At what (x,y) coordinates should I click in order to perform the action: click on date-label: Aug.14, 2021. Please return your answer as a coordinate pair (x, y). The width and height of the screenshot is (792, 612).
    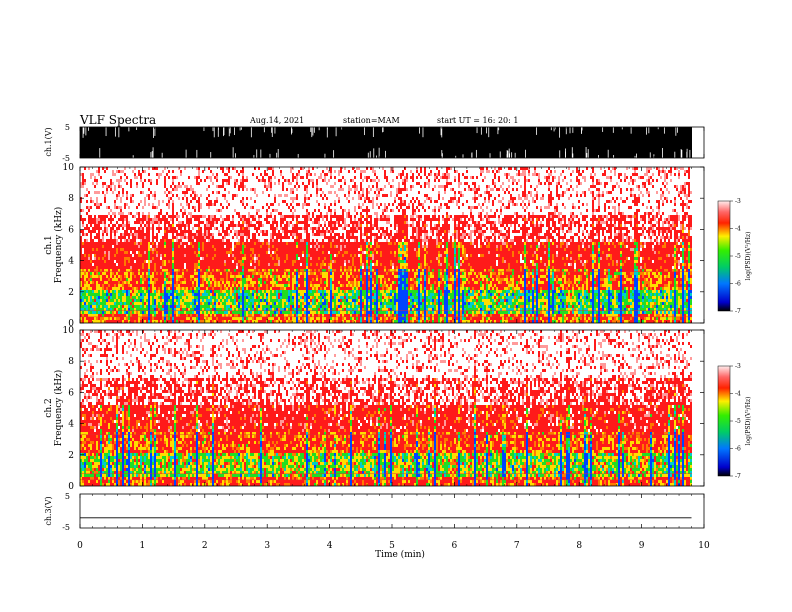
    Looking at the image, I should click on (277, 120).